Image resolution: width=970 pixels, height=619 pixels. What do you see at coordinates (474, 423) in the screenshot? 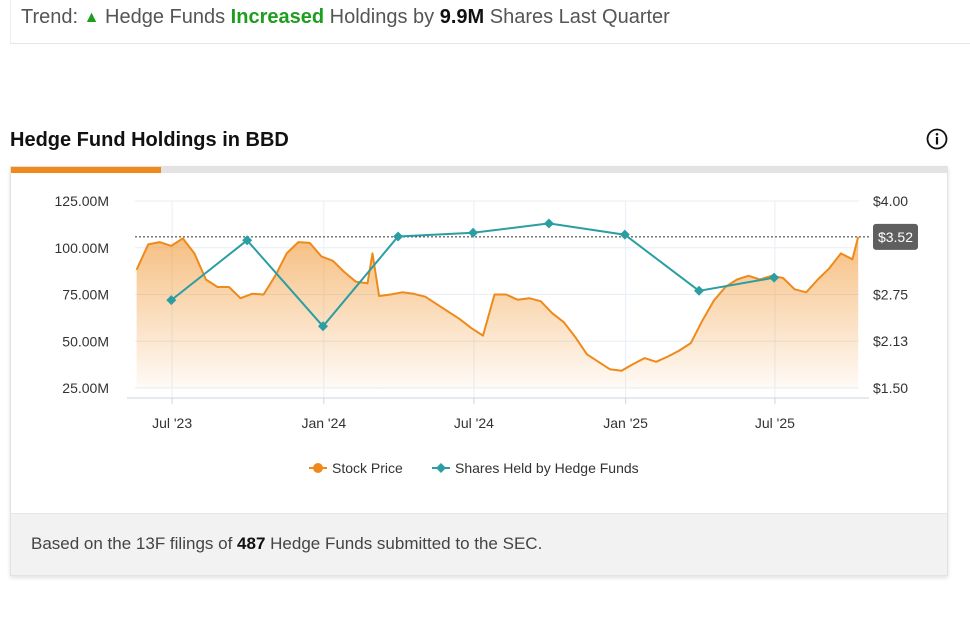
I see `x-tick-label: Jul '24` at bounding box center [474, 423].